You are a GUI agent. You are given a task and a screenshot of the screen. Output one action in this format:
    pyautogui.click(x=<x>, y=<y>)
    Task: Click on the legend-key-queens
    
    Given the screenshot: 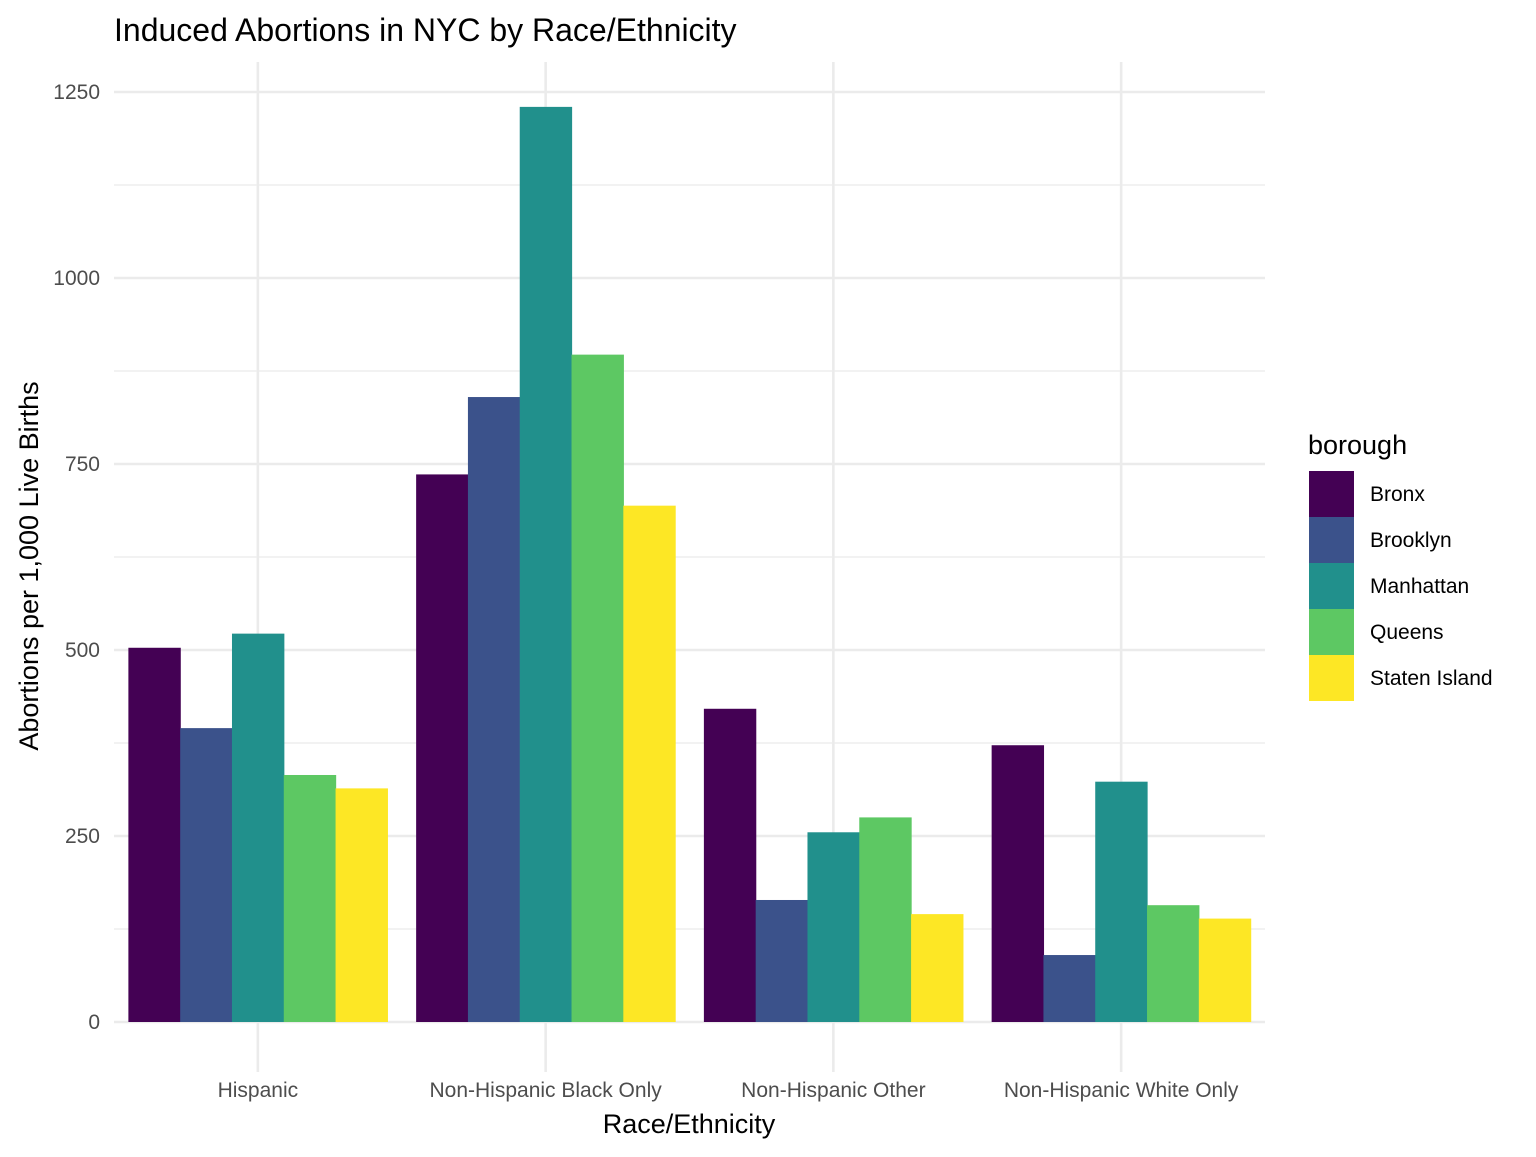 What is the action you would take?
    pyautogui.click(x=1331, y=632)
    